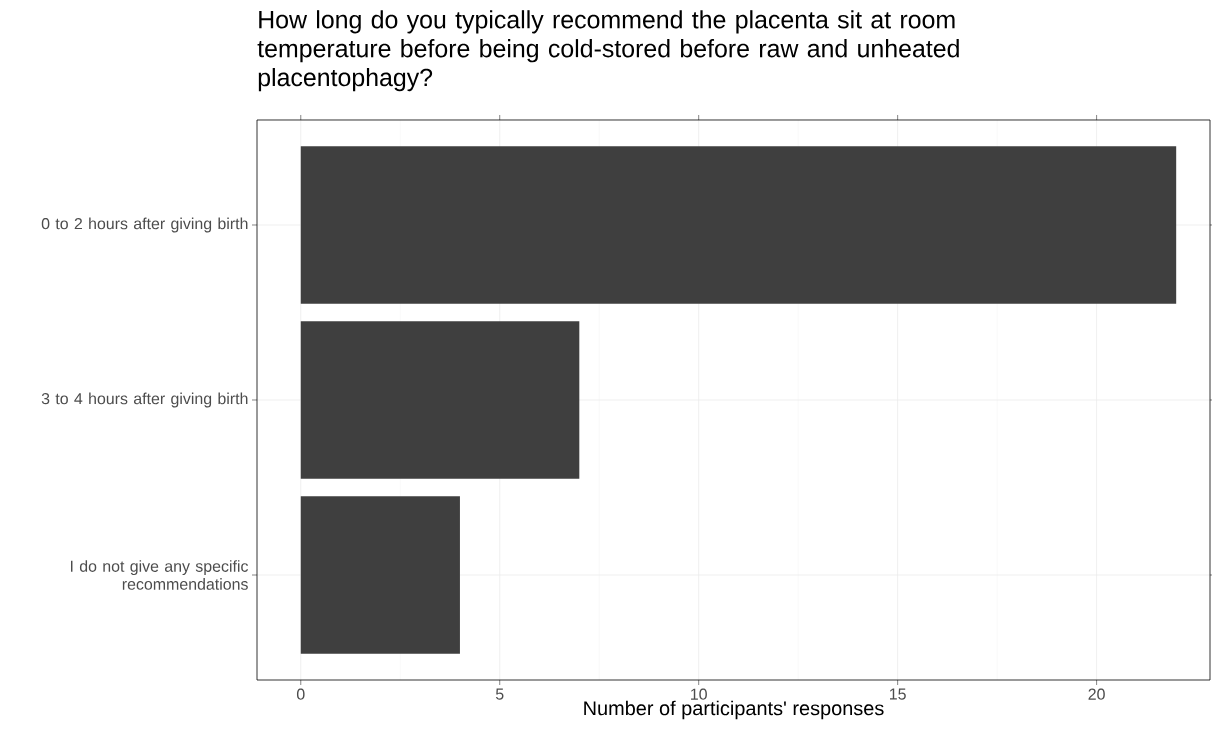 The width and height of the screenshot is (1212, 748). I want to click on x-tick-label: 5, so click(499, 694).